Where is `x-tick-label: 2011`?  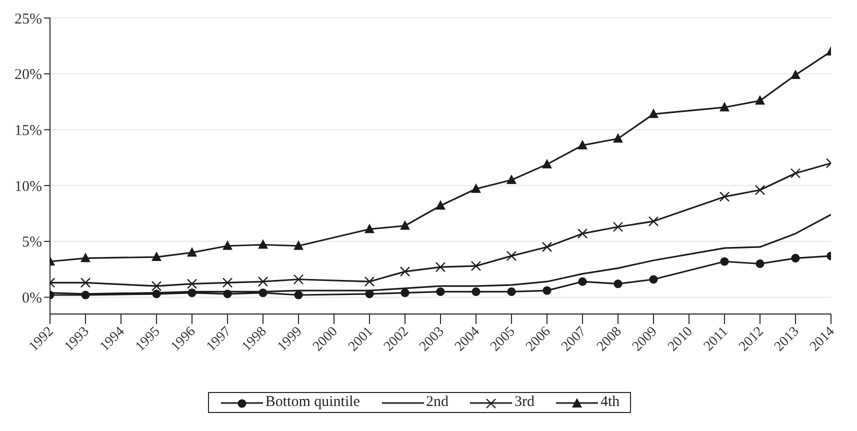 x-tick-label: 2011 is located at coordinates (716, 339).